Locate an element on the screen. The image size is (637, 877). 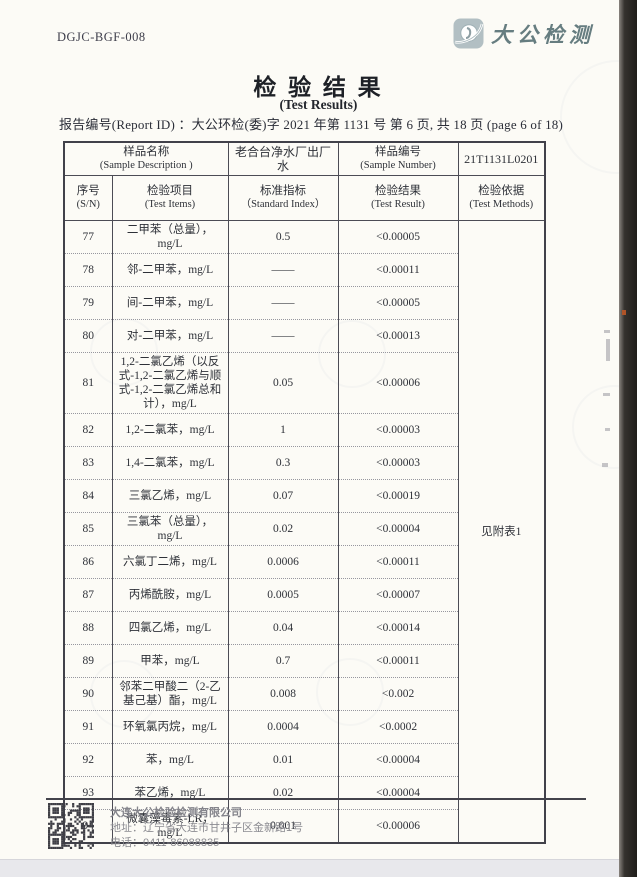
scan-artifact-dot is located at coordinates (624, 312).